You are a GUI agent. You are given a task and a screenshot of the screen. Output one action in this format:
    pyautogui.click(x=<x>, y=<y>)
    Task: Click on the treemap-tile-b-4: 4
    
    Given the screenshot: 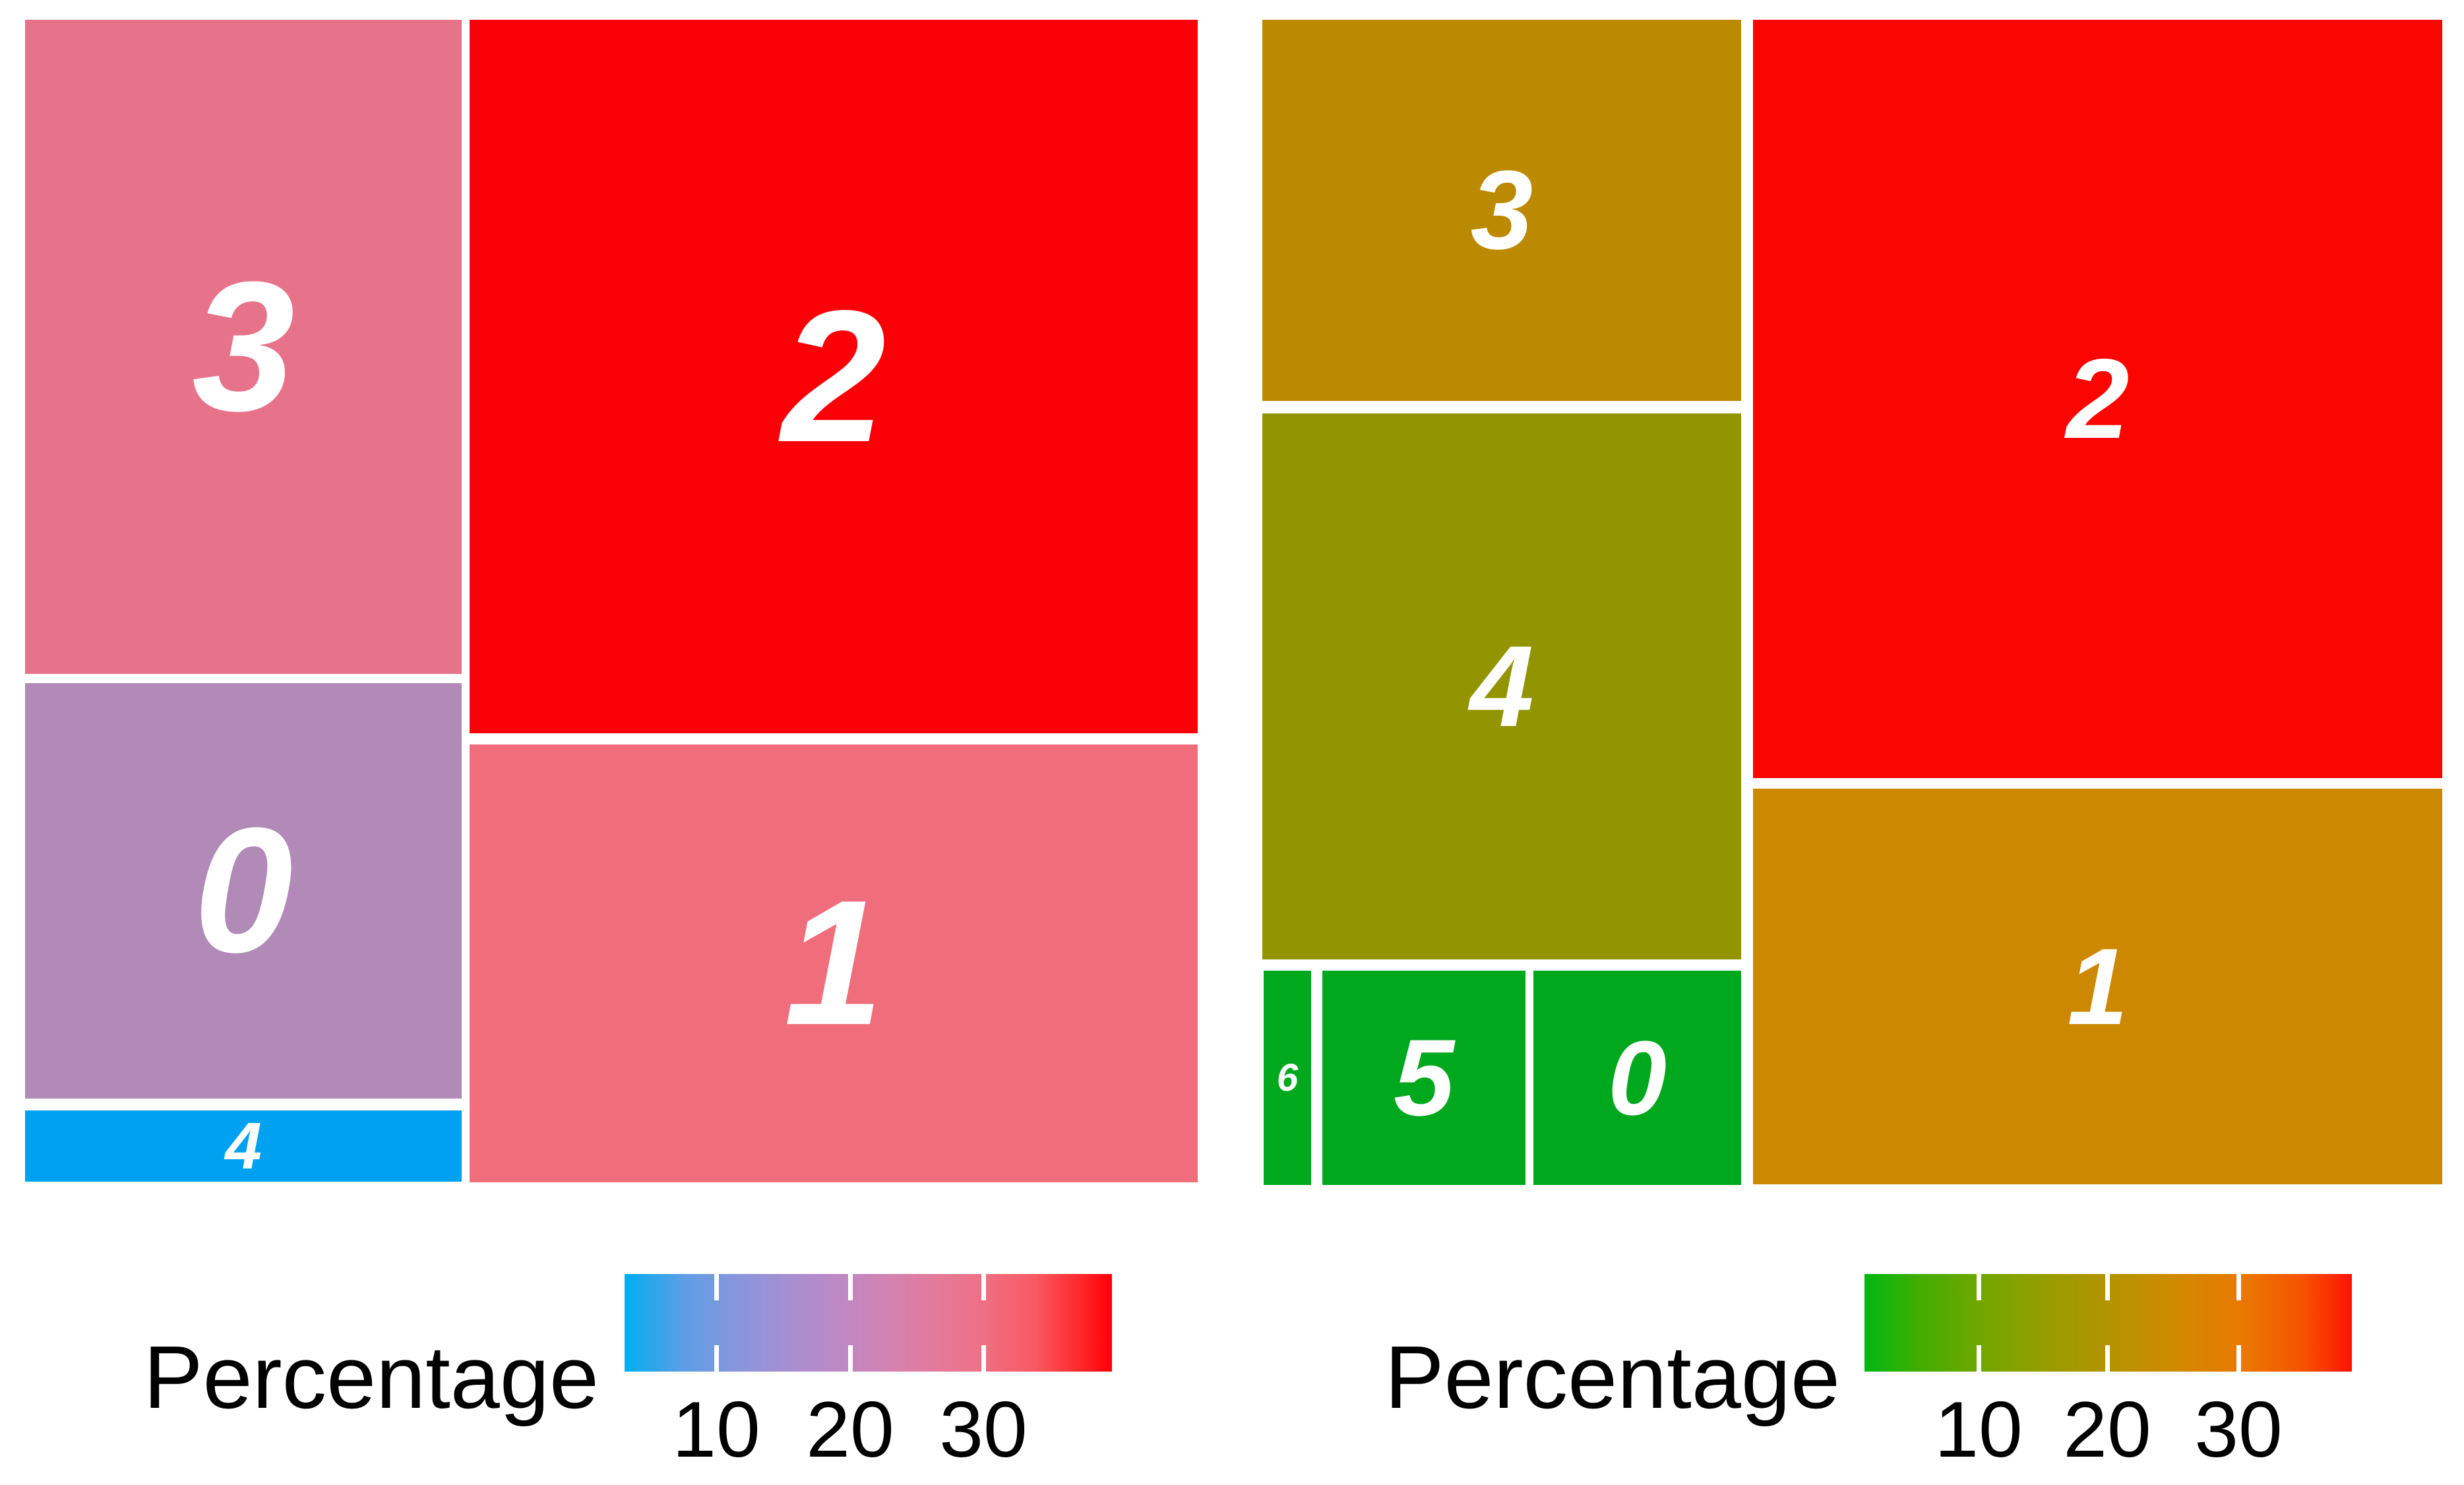 What is the action you would take?
    pyautogui.click(x=1501, y=686)
    